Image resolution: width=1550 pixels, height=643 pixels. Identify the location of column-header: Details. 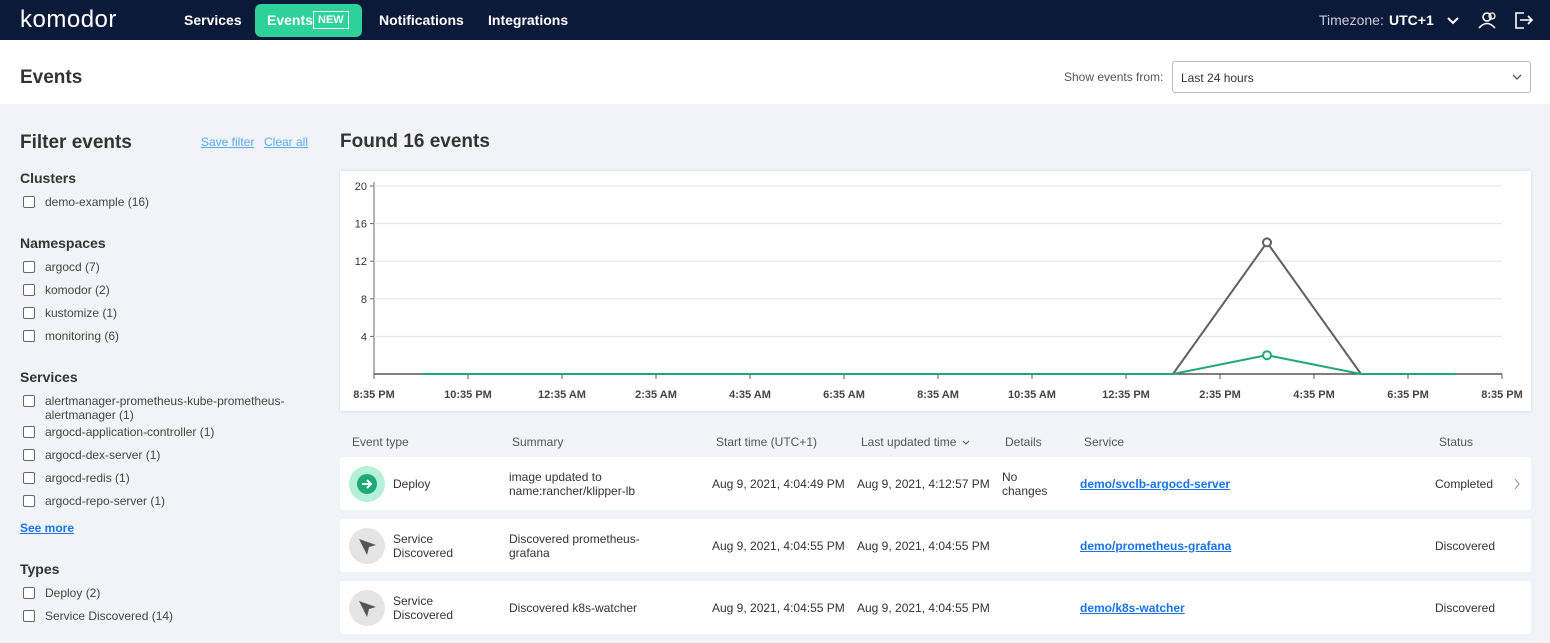
(1023, 442).